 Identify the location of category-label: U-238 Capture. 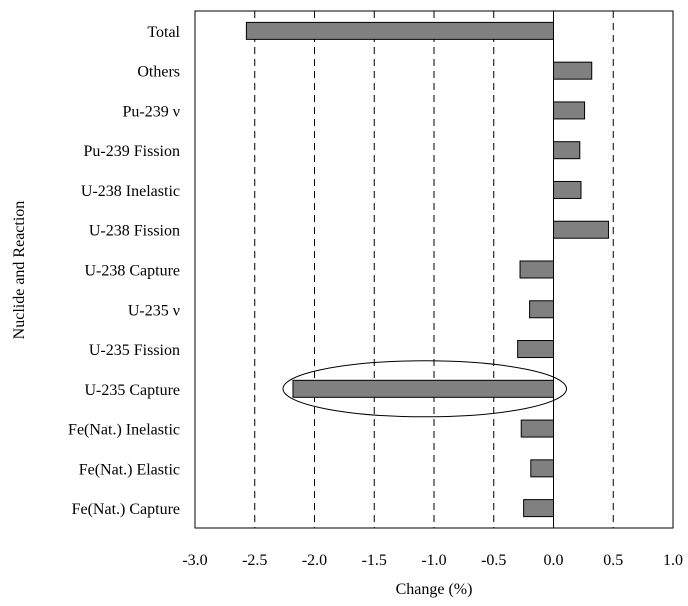
(132, 271).